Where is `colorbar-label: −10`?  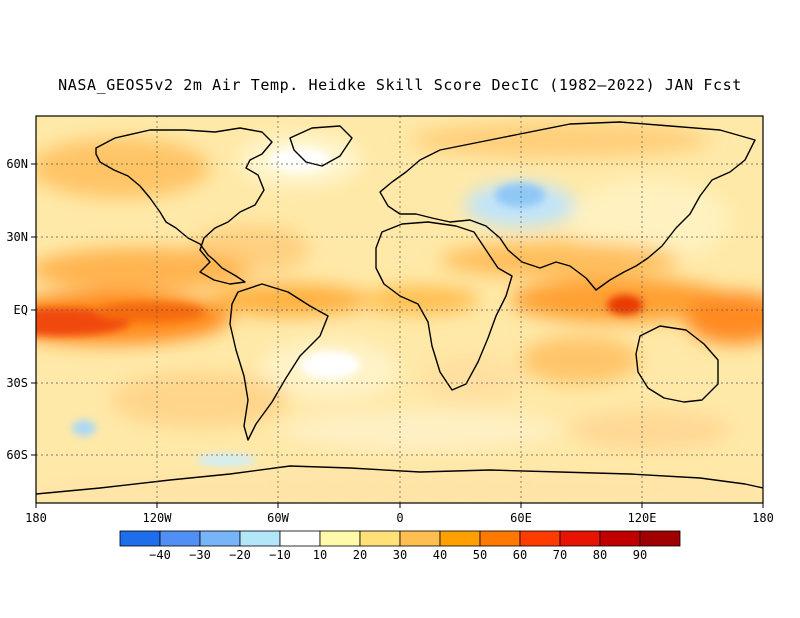 colorbar-label: −10 is located at coordinates (280, 555).